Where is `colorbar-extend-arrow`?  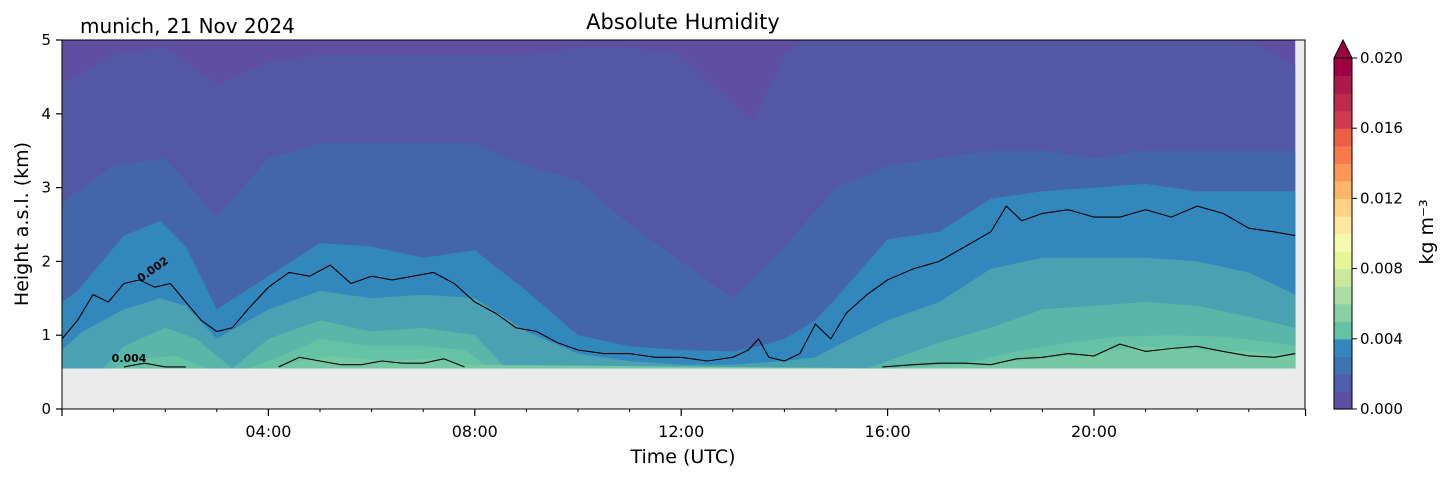
colorbar-extend-arrow is located at coordinates (1343, 48).